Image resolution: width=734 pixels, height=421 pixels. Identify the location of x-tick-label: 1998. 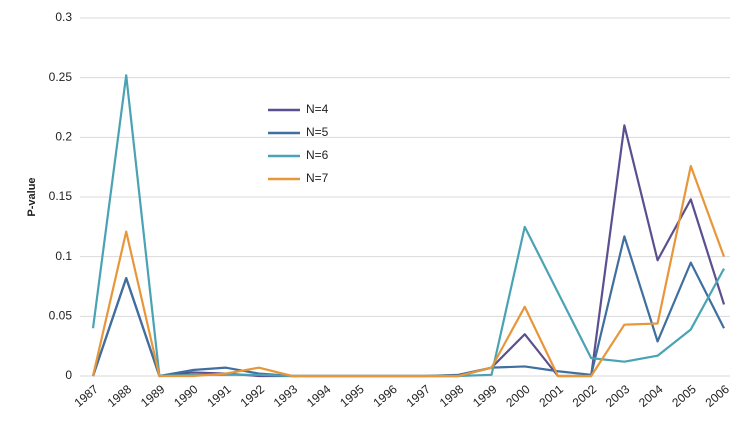
(452, 396).